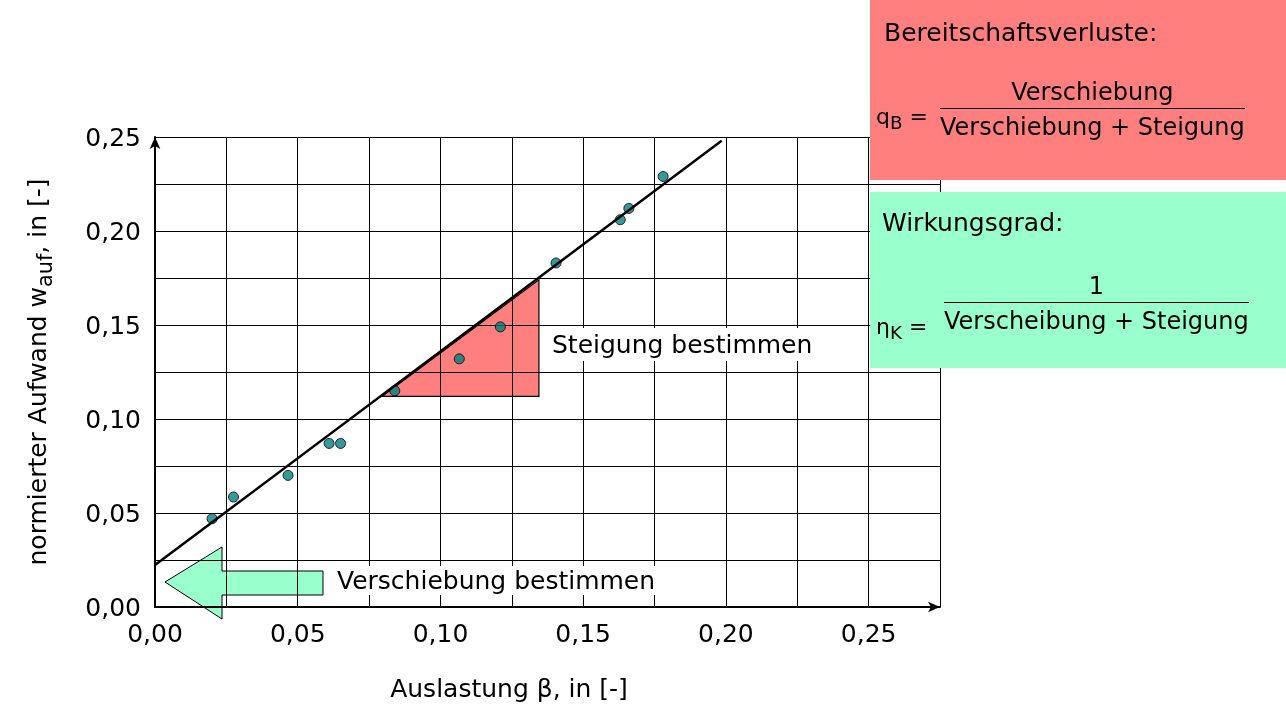  What do you see at coordinates (509, 688) in the screenshot?
I see `x-axis-title: Auslastung β, in [-]` at bounding box center [509, 688].